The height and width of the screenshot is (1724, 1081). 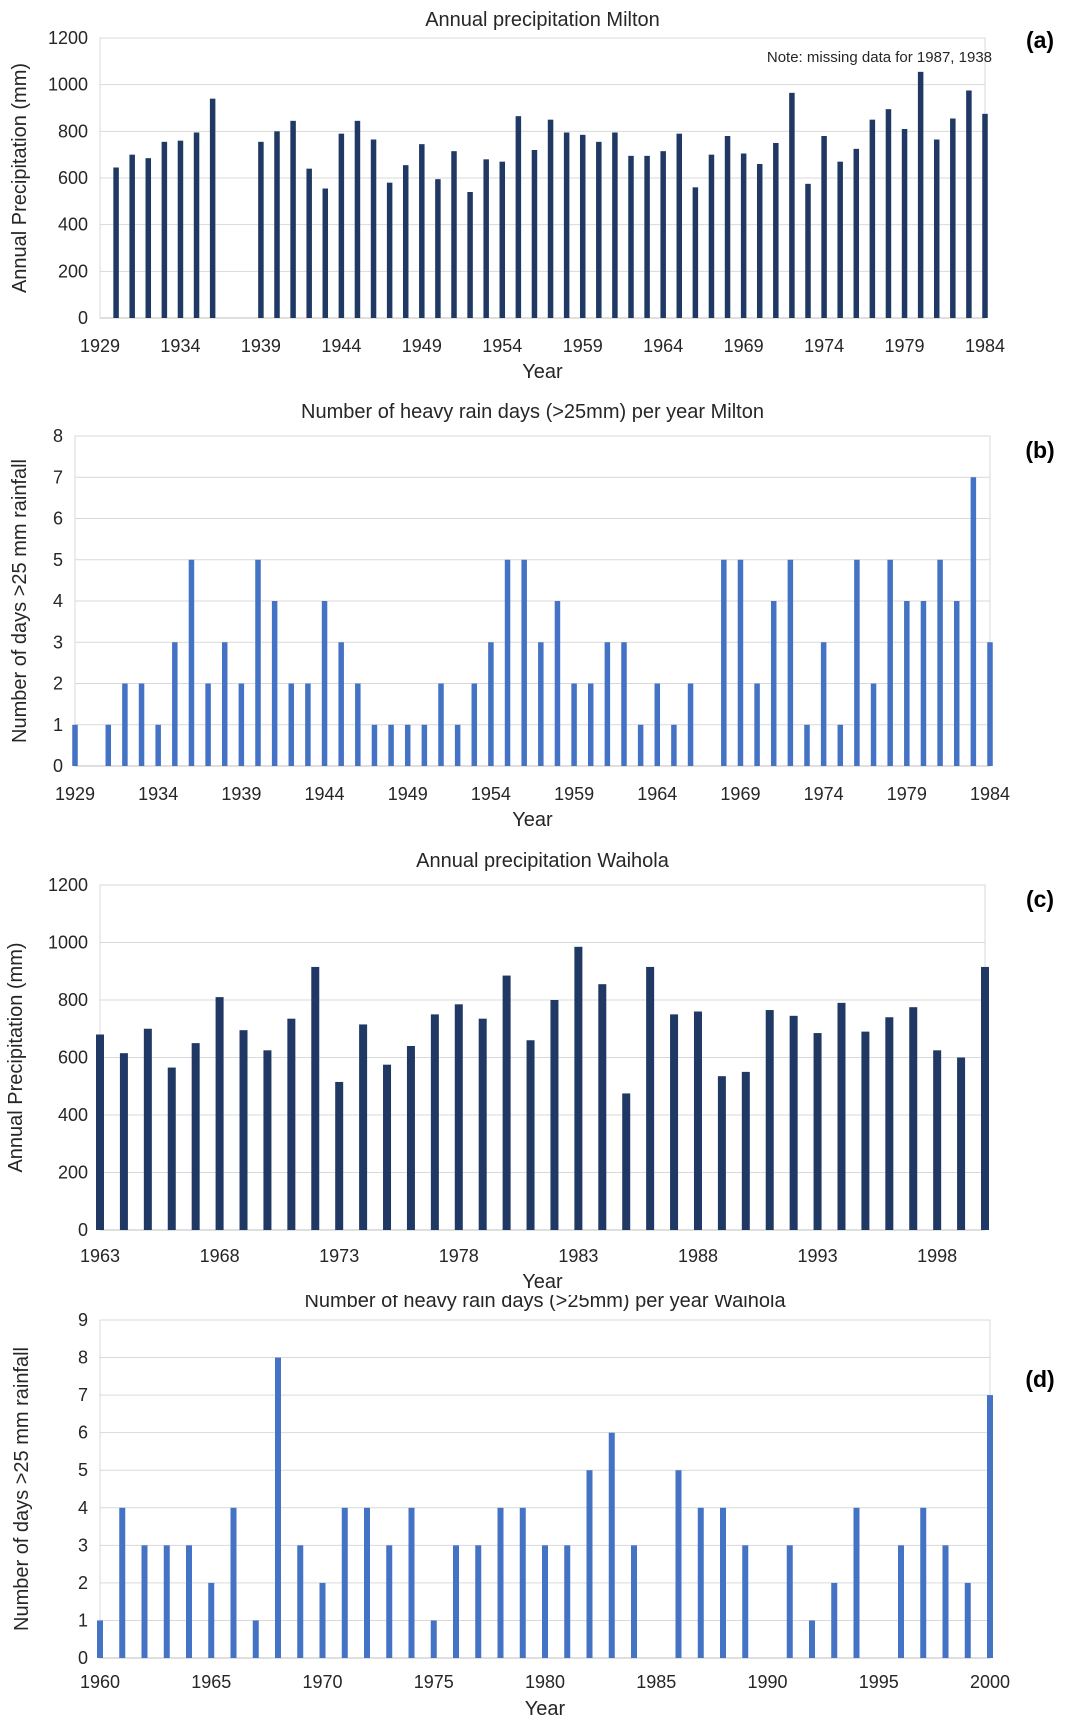 I want to click on bar-2000, so click(x=990, y=1526).